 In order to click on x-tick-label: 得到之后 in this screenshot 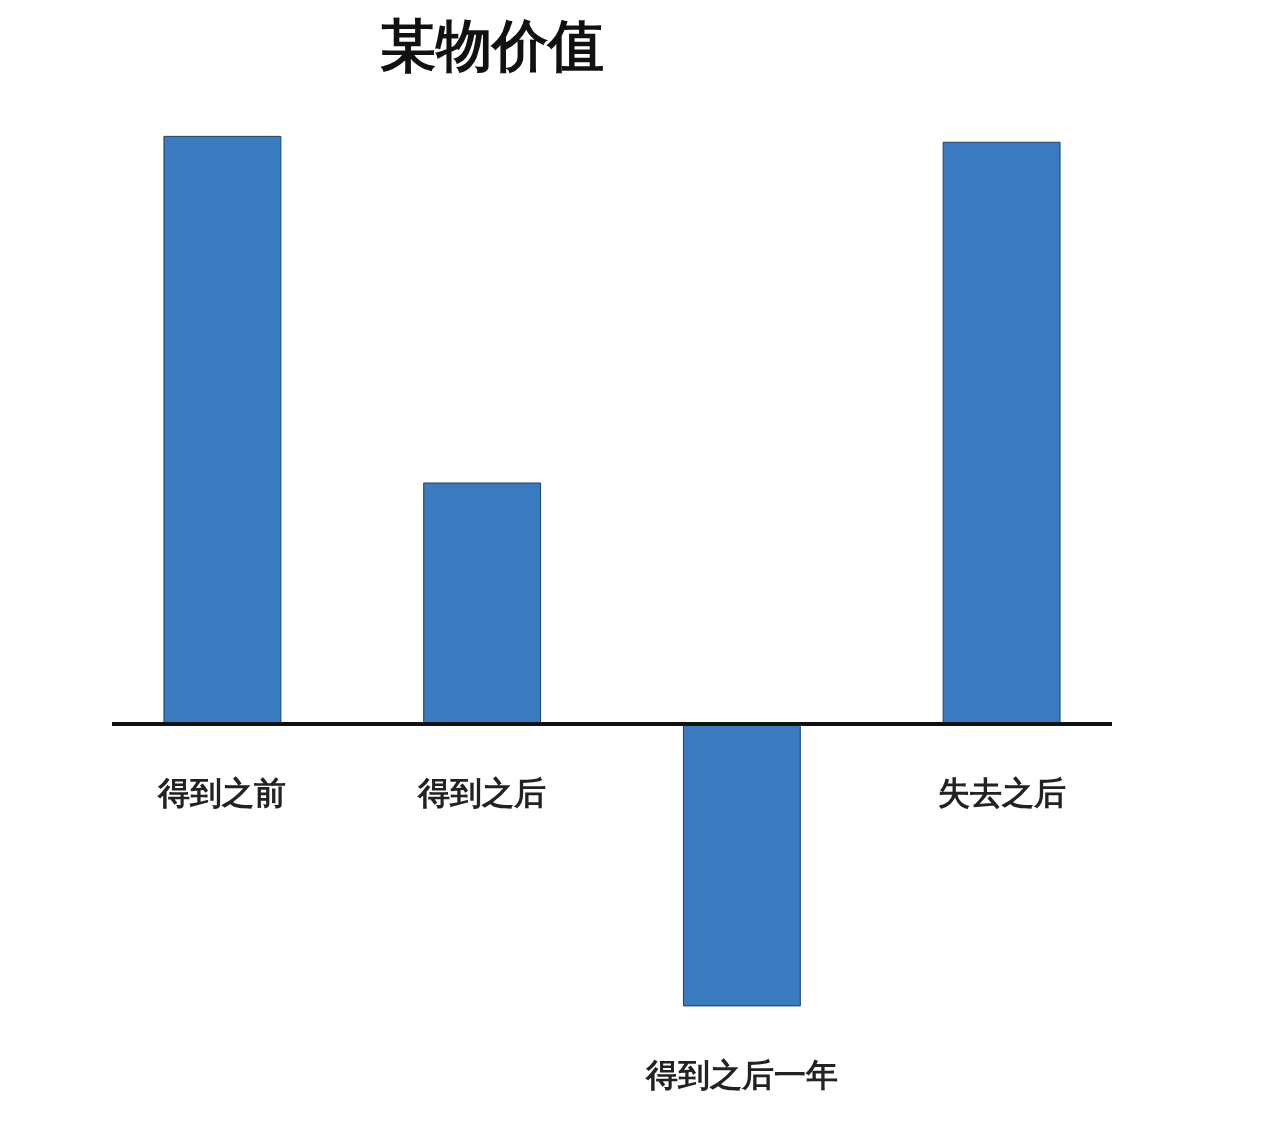, I will do `click(482, 792)`.